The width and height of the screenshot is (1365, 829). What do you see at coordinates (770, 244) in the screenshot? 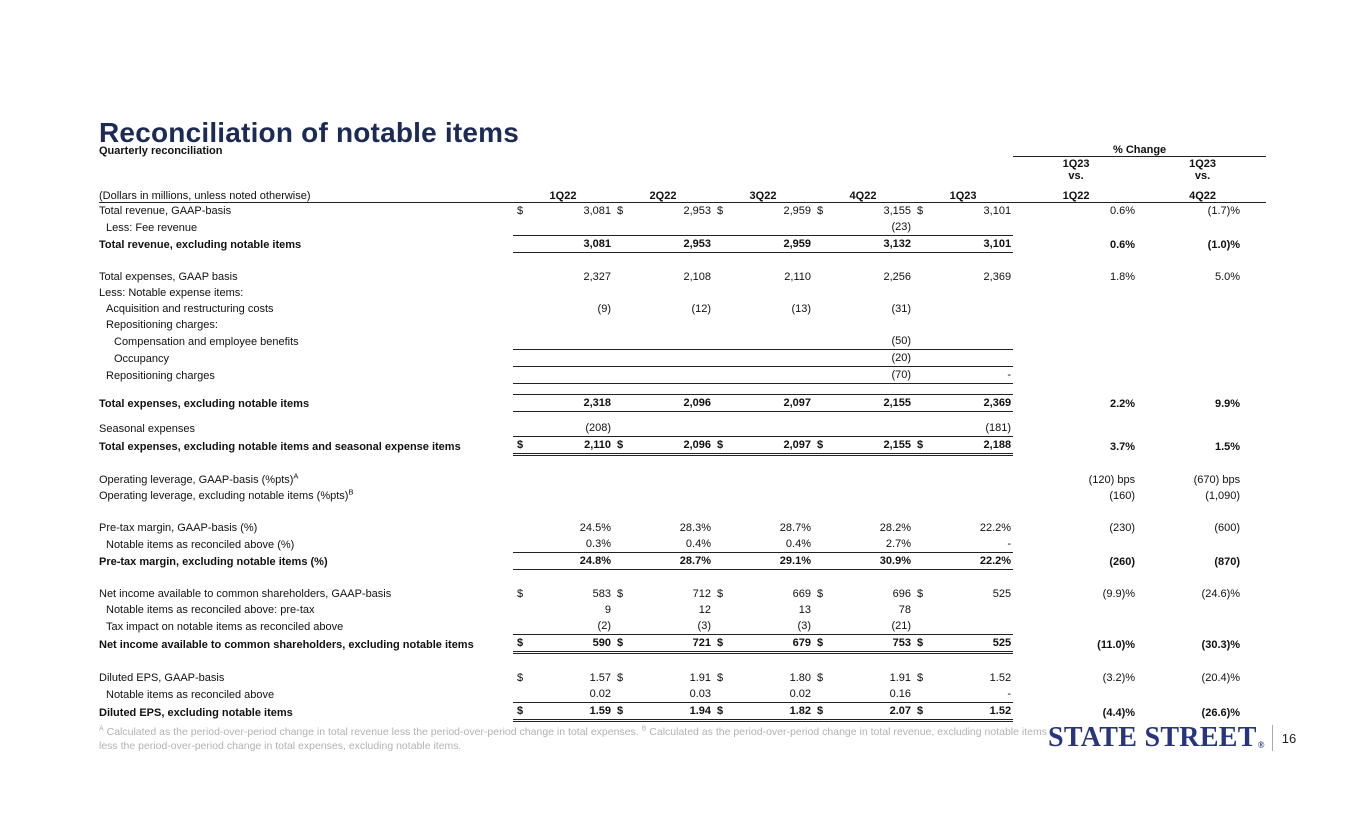
I see `value-cell: 2,959` at bounding box center [770, 244].